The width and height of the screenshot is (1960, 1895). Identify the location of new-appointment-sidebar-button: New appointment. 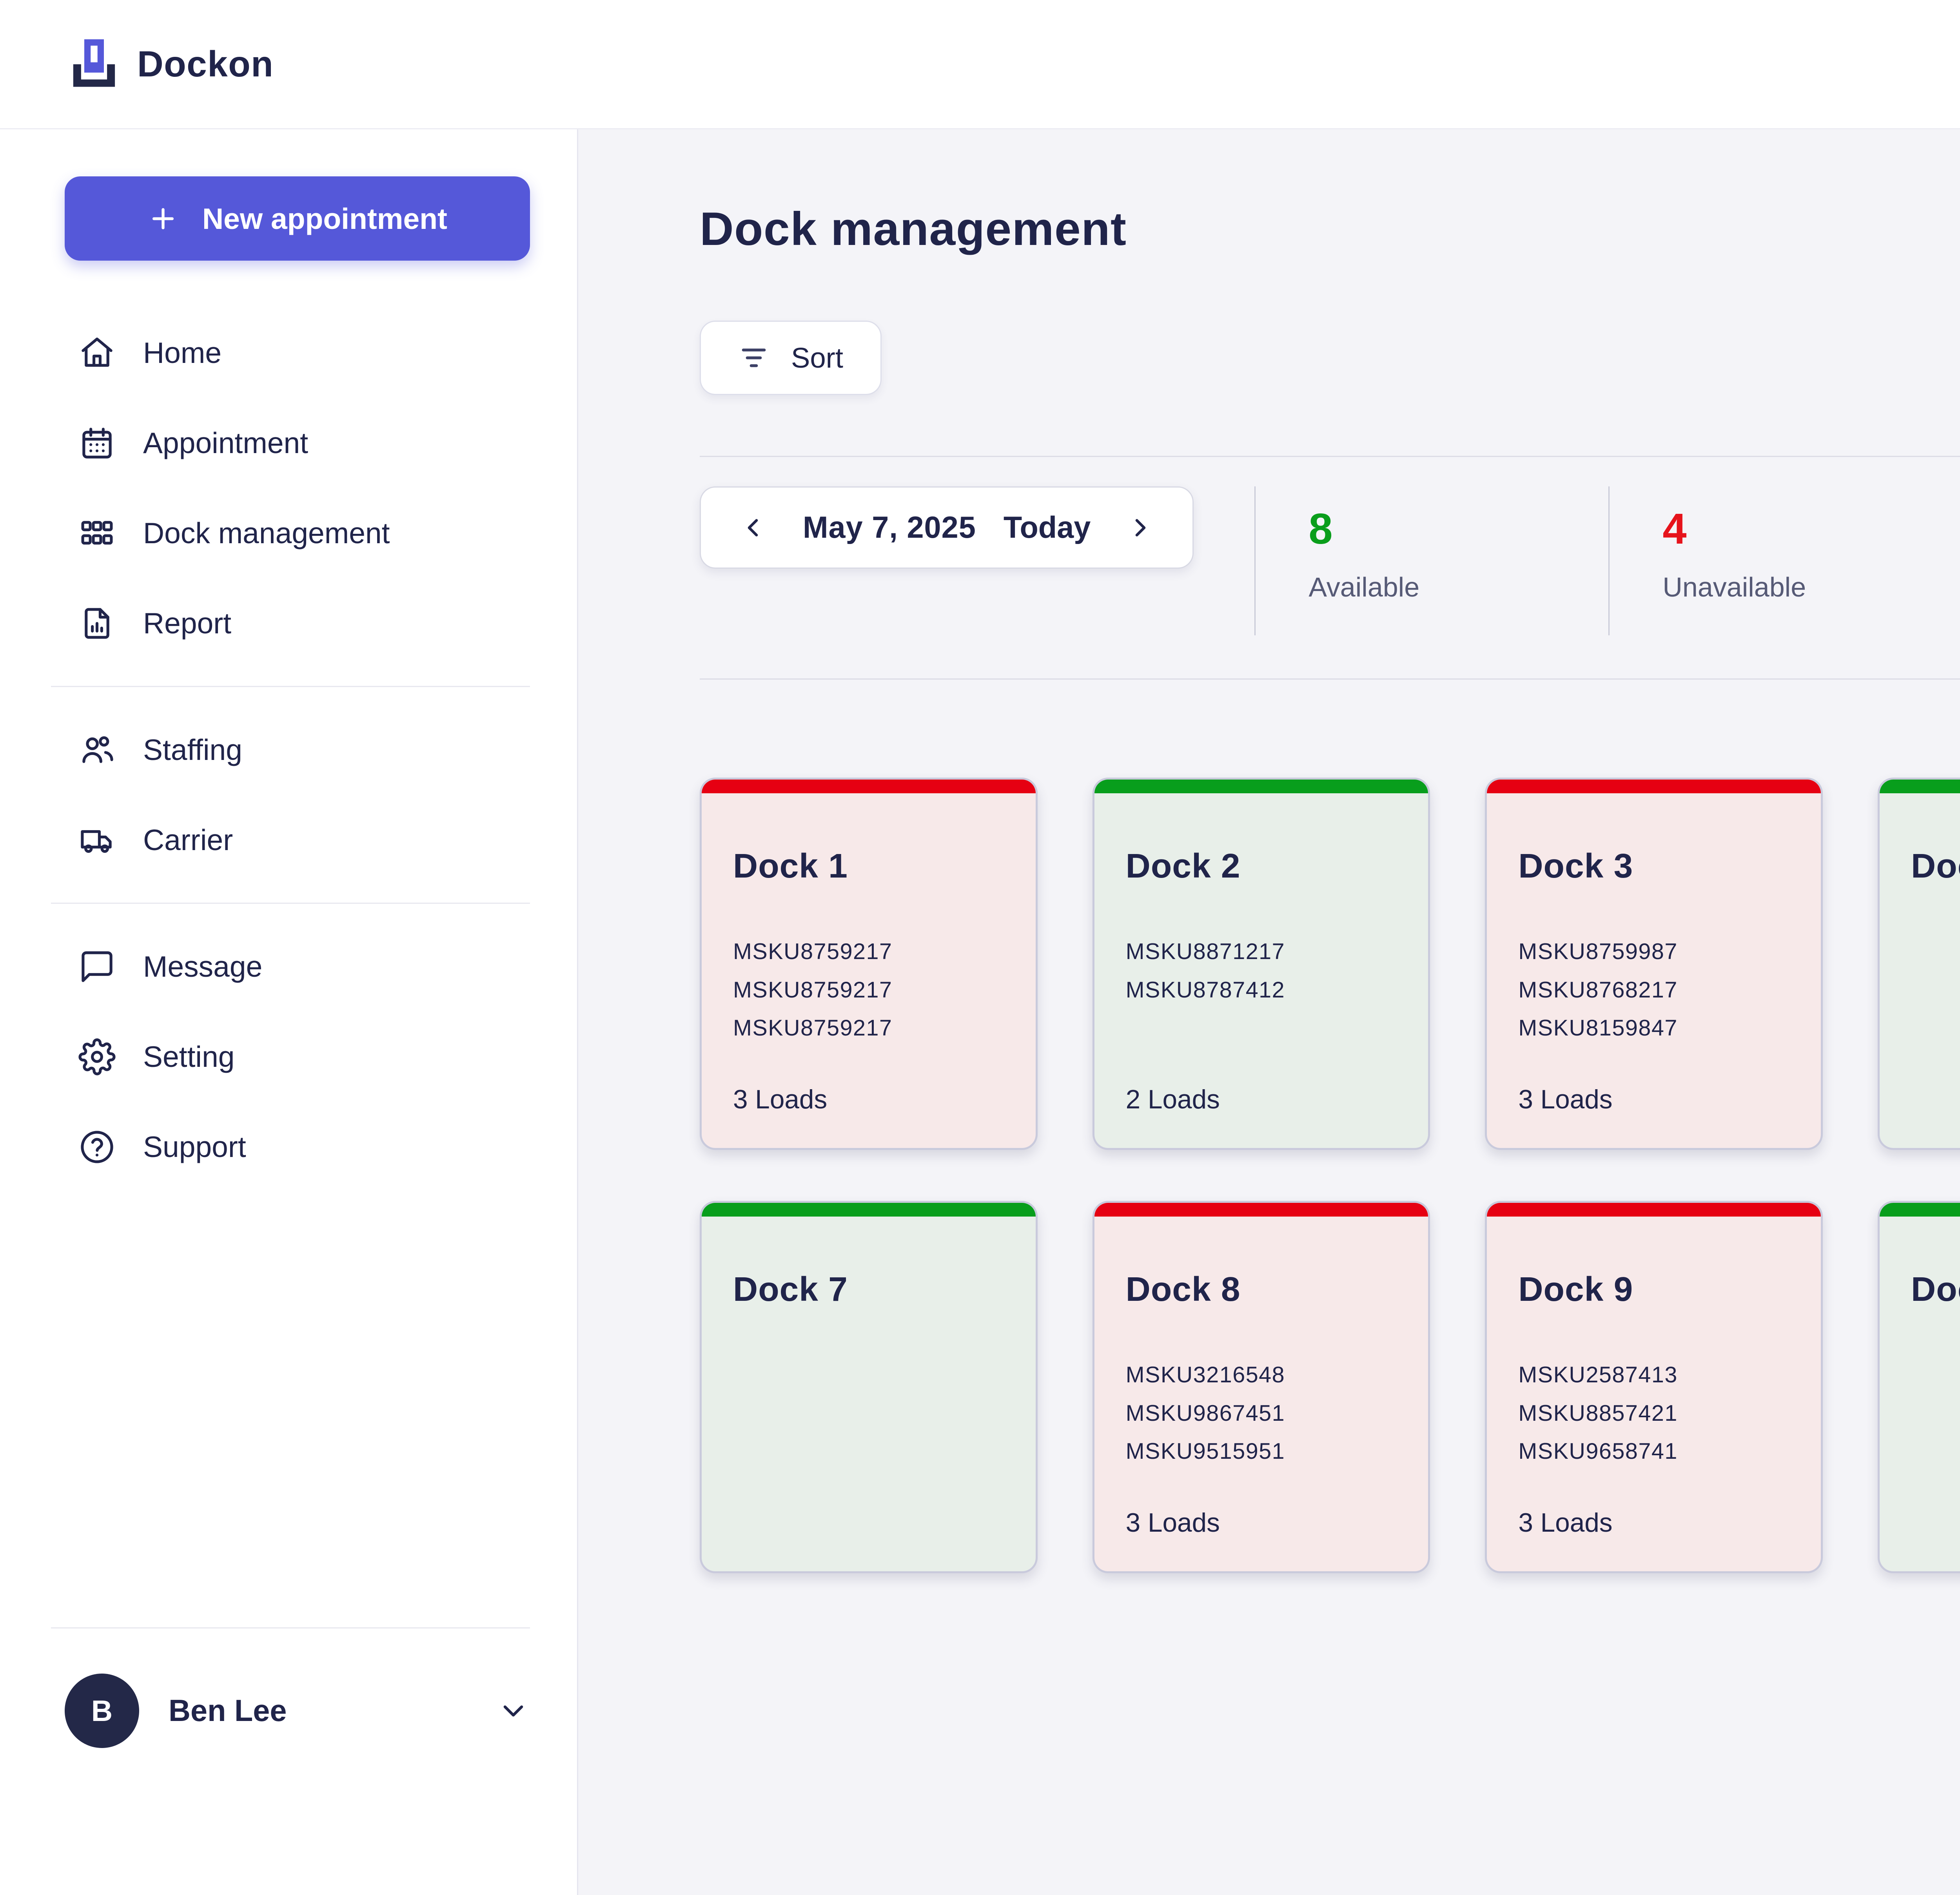
(297, 218).